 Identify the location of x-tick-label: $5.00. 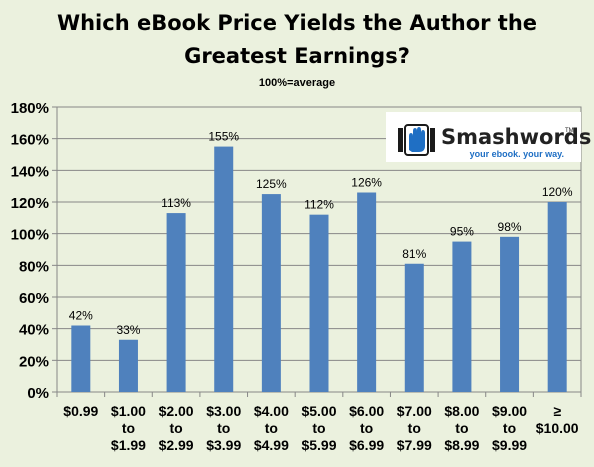
(318, 411).